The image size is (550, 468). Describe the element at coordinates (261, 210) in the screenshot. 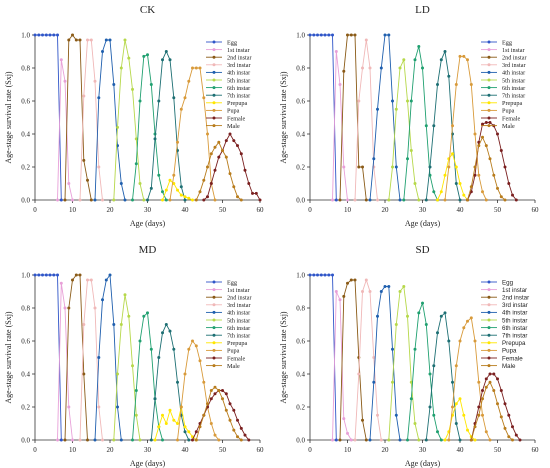

I see `x-tick-label: 60` at that location.